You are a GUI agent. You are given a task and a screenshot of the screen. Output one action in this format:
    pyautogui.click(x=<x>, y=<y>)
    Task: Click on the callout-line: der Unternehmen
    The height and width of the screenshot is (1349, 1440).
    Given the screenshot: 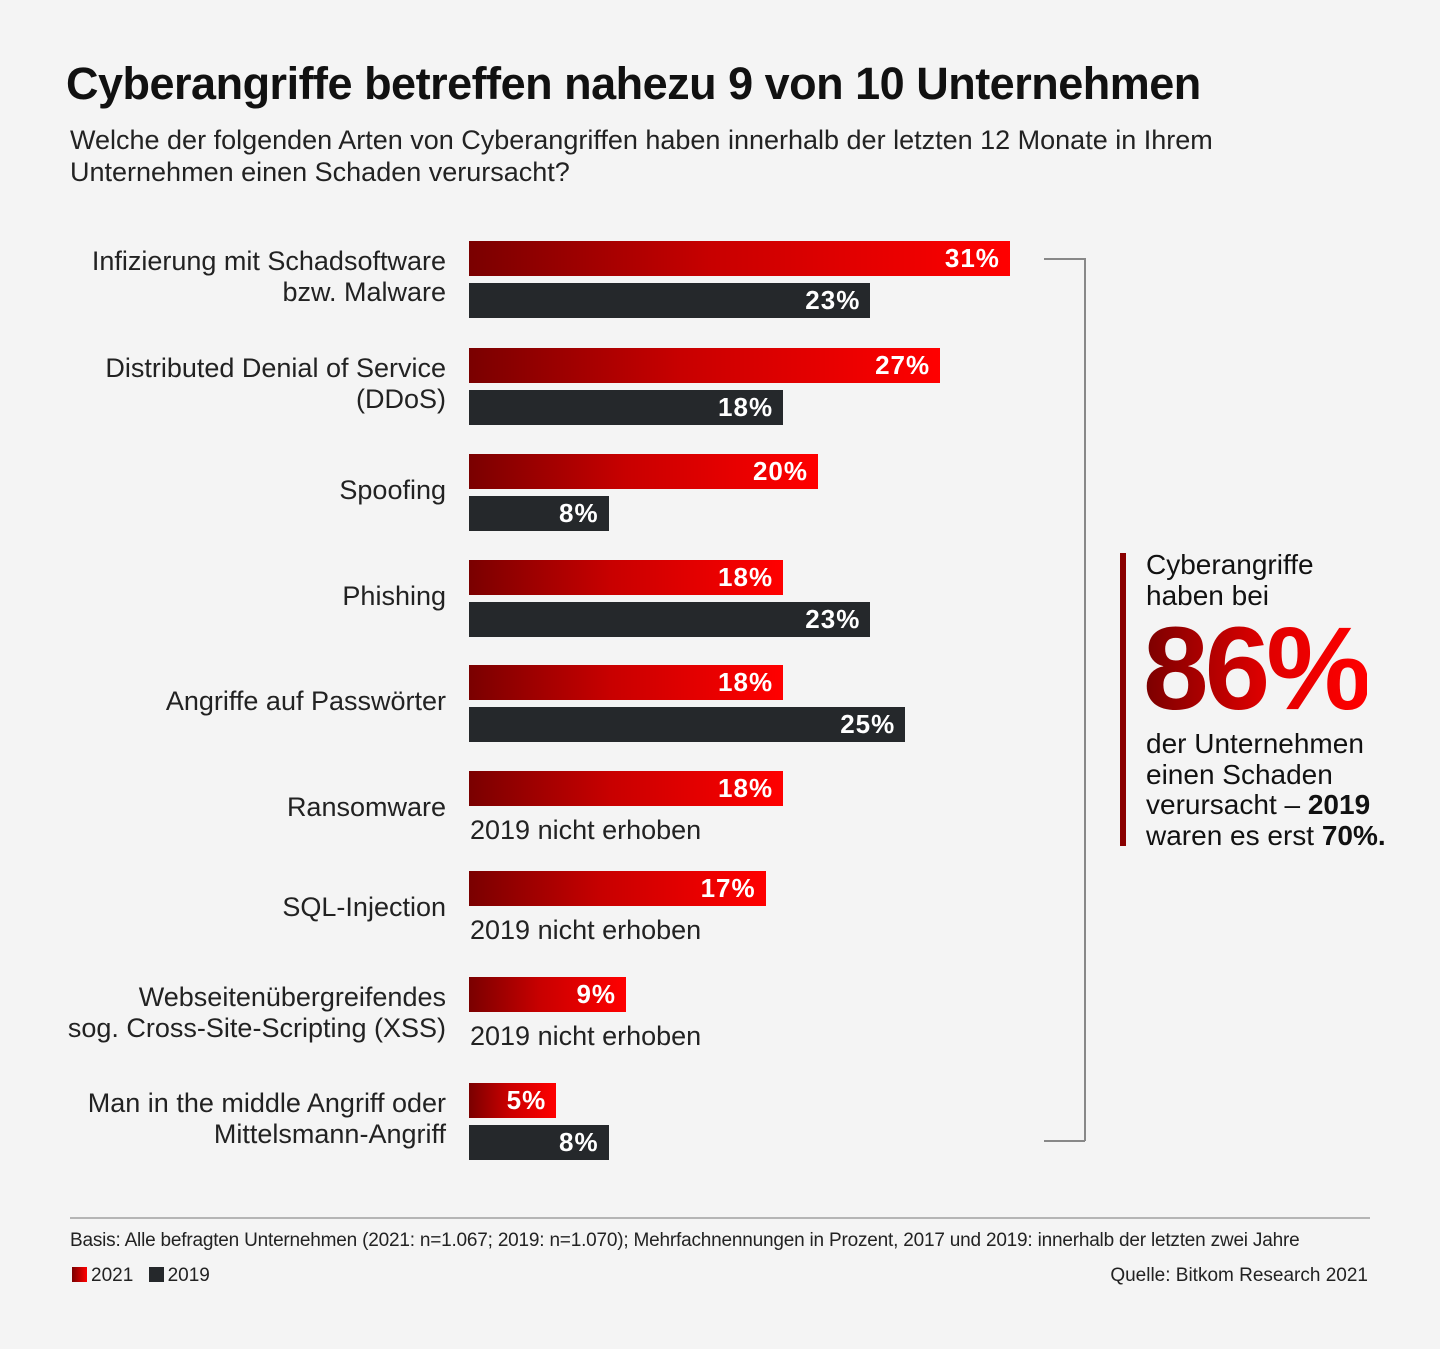 What is the action you would take?
    pyautogui.click(x=1255, y=743)
    